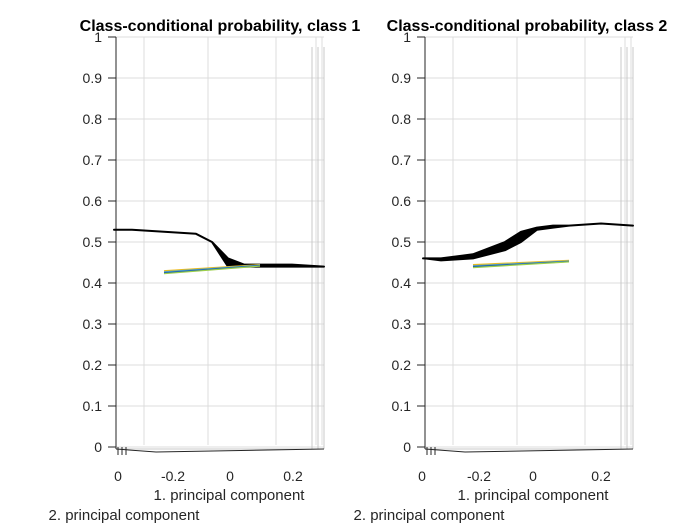 Image resolution: width=700 pixels, height=525 pixels. What do you see at coordinates (220, 26) in the screenshot?
I see `chart-title: Class-conditional probability, class 1` at bounding box center [220, 26].